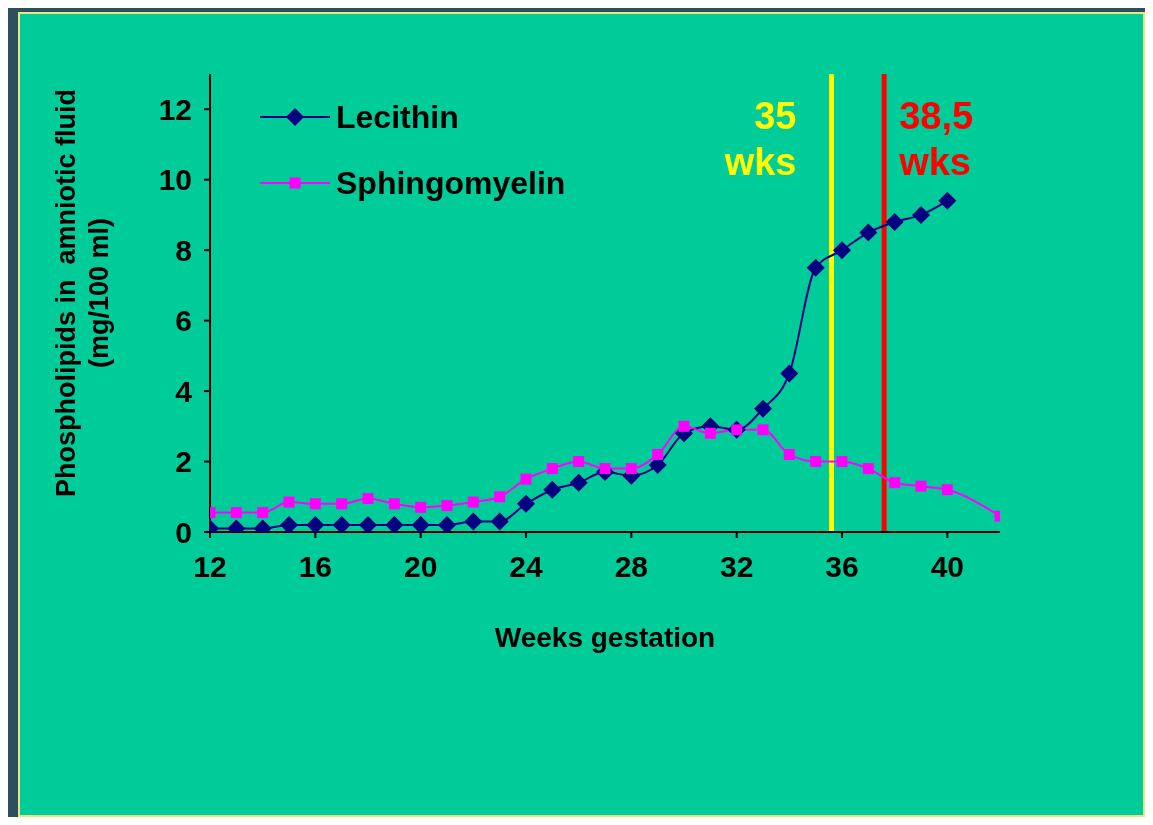 Image resolution: width=1153 pixels, height=825 pixels. Describe the element at coordinates (397, 117) in the screenshot. I see `legend-label: Lecithin` at that location.